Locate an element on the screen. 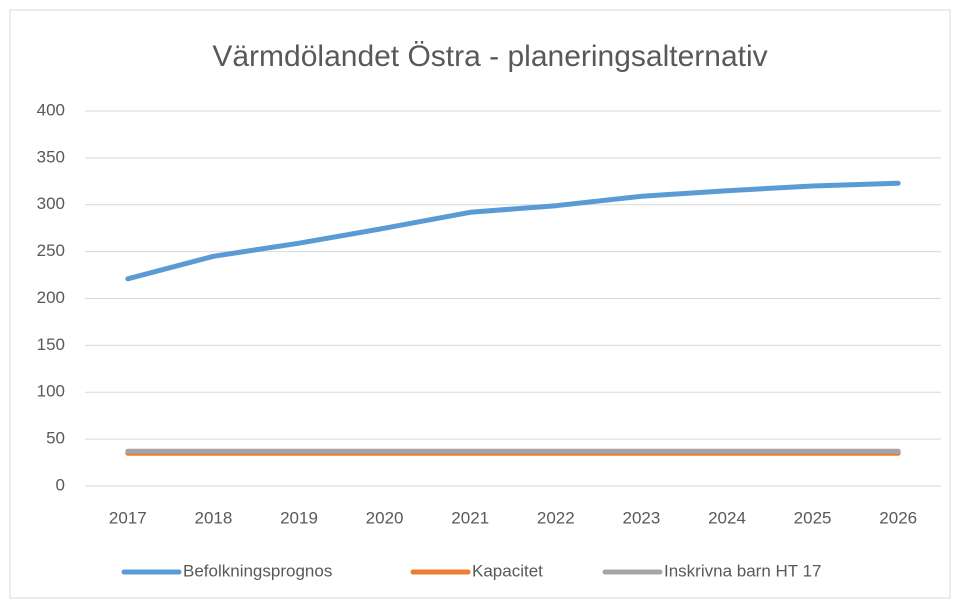 This screenshot has width=956, height=603. x-tick-label: 2026 is located at coordinates (898, 517).